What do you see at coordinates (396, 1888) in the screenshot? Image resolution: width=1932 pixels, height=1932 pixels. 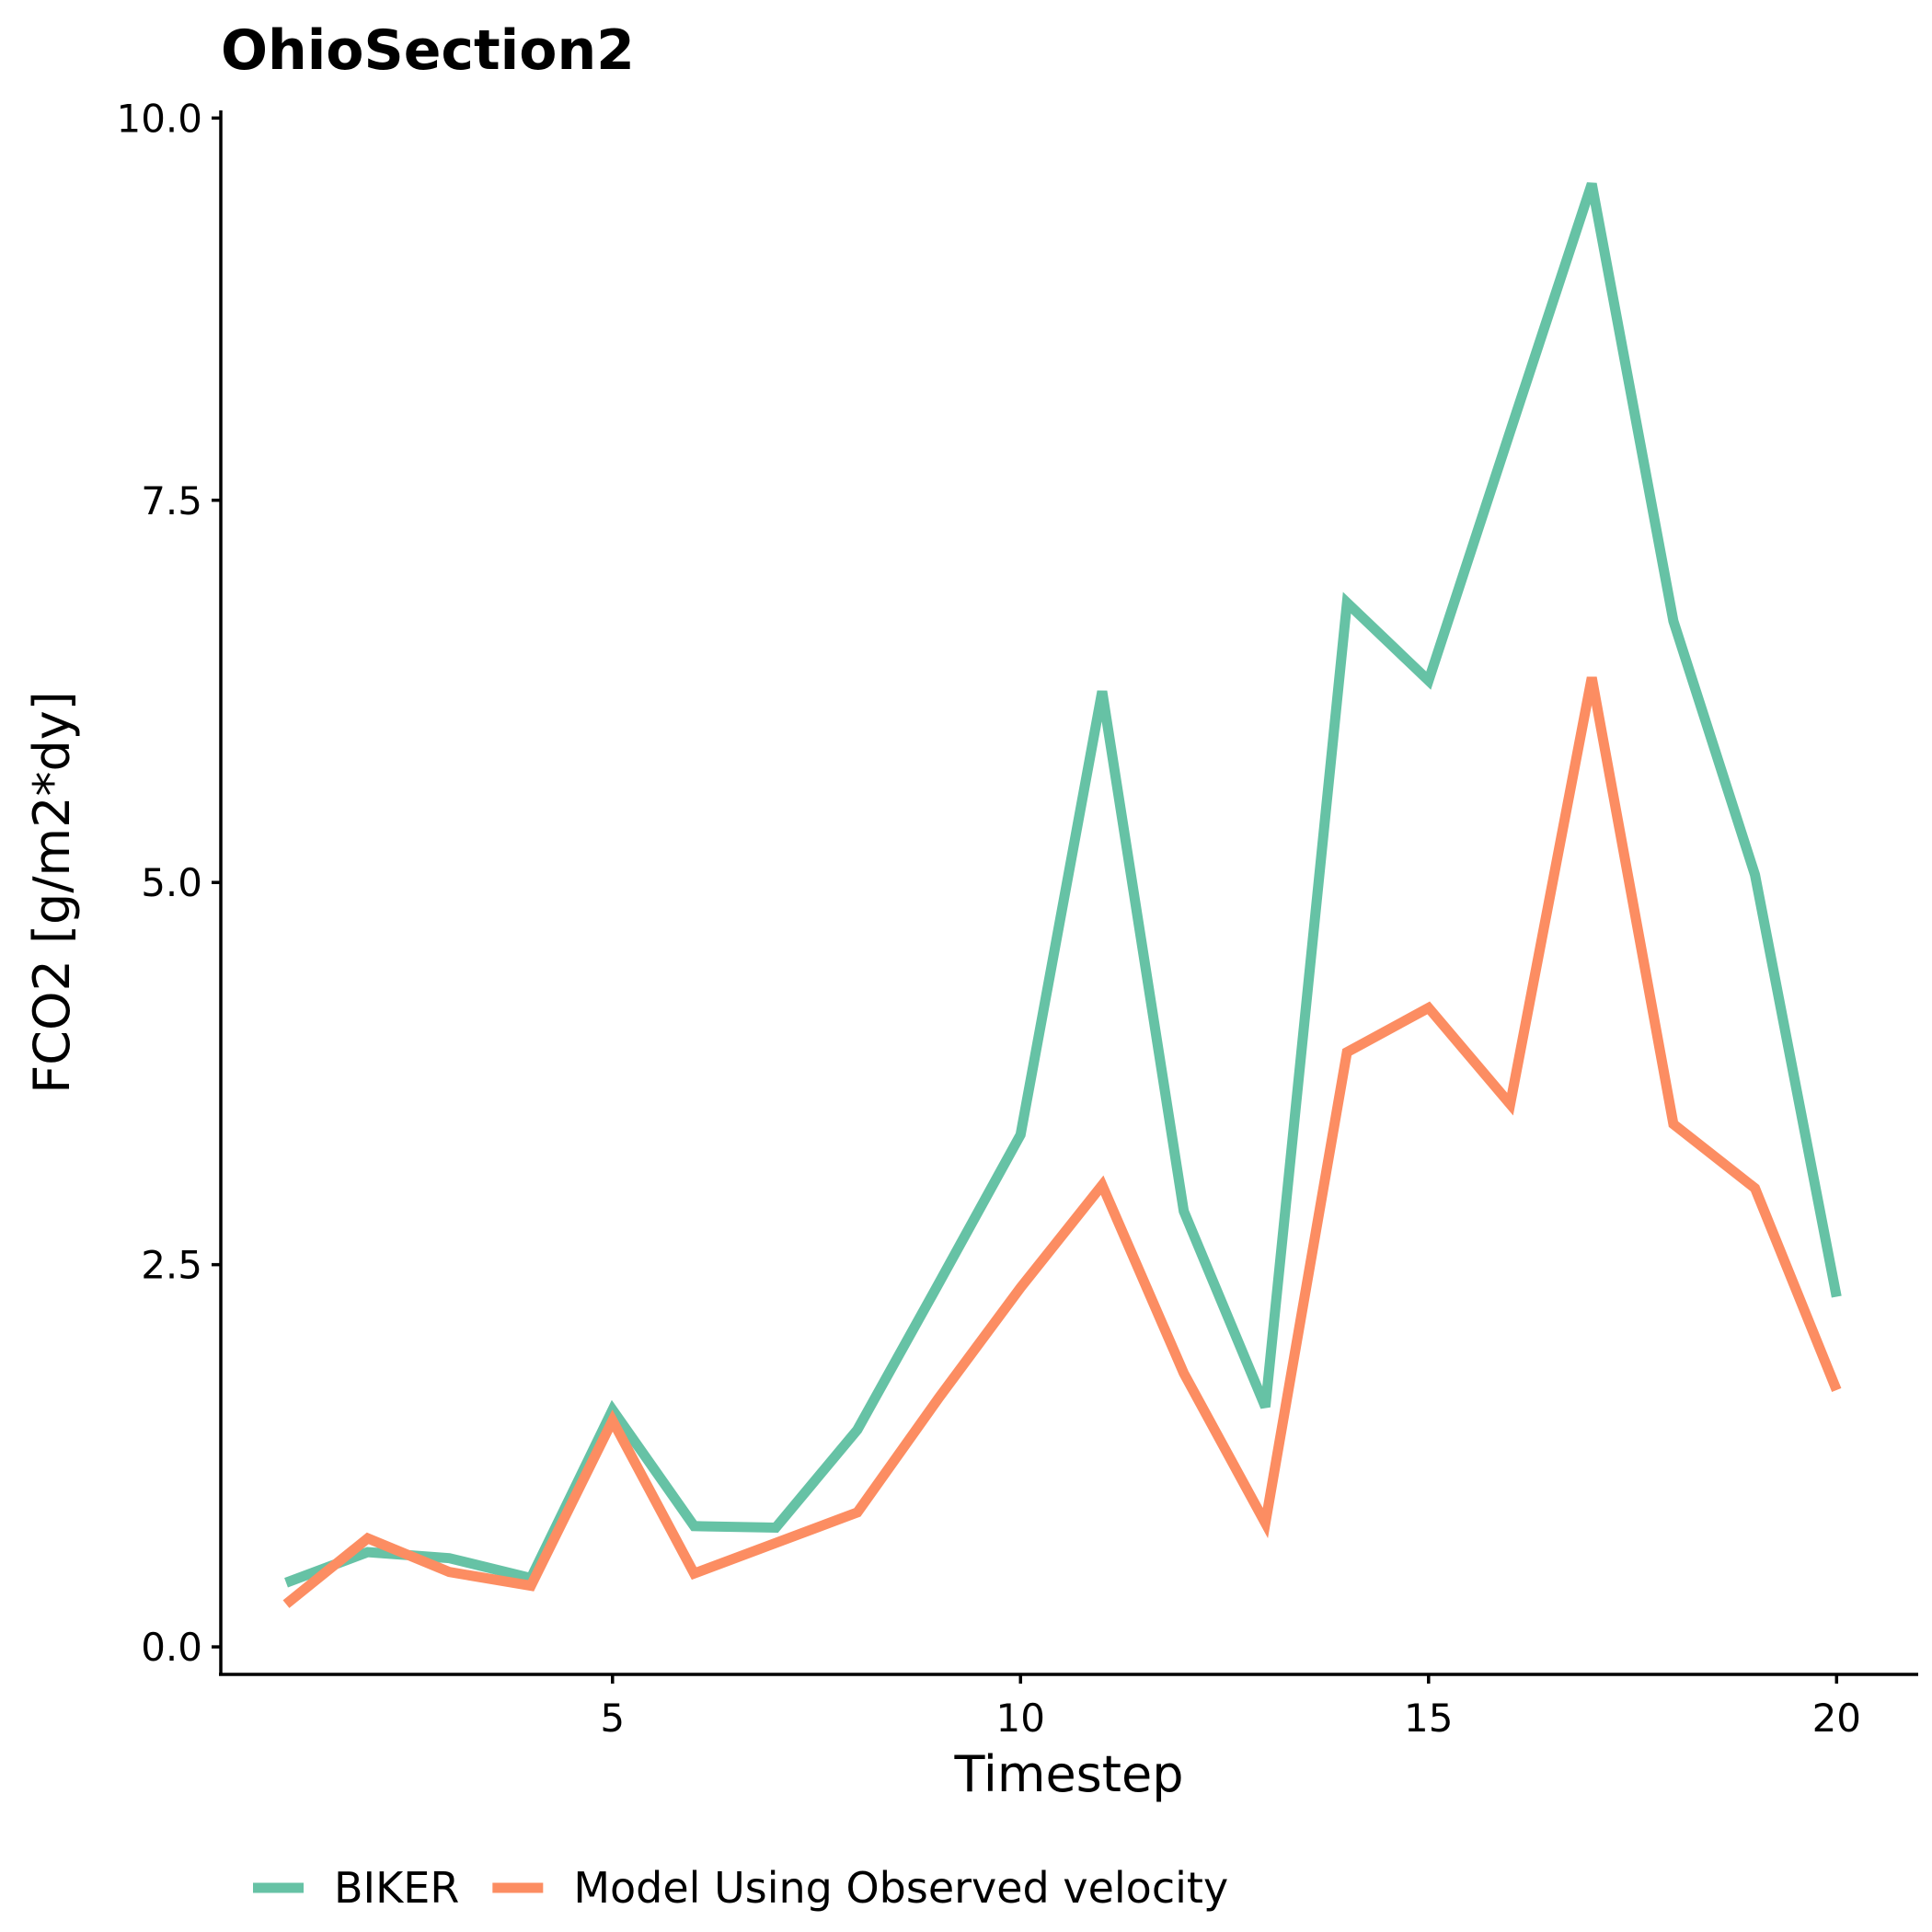 I see `legend-label-1: BIKER` at bounding box center [396, 1888].